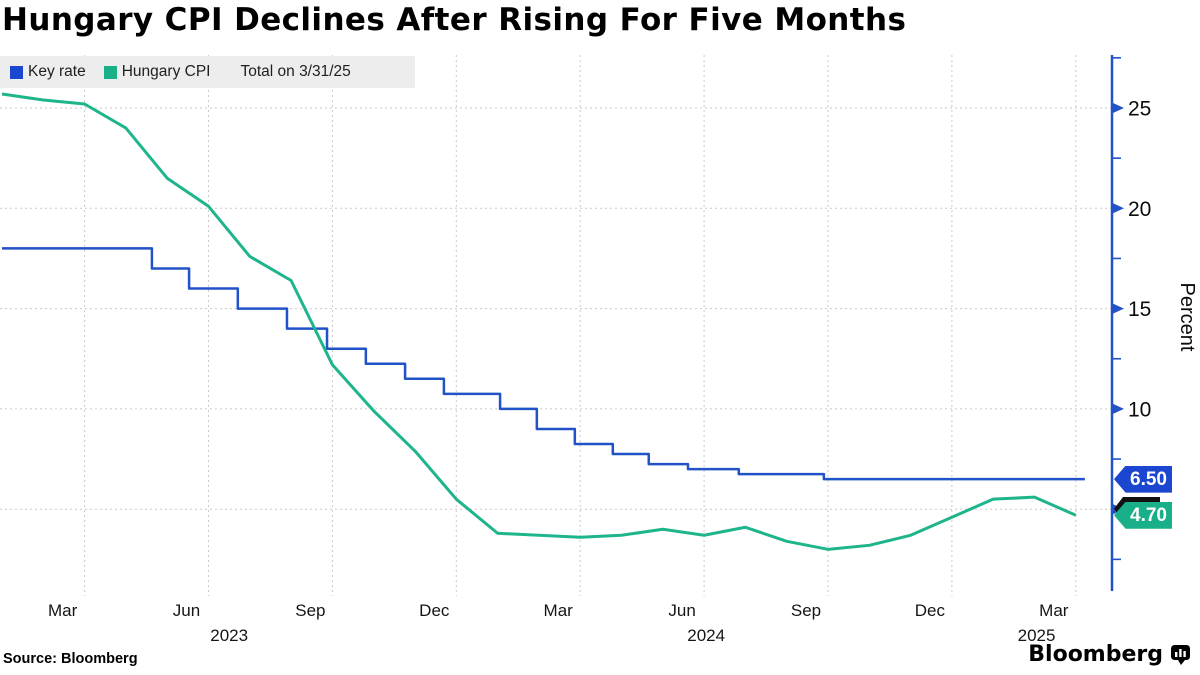 The image size is (1200, 675). I want to click on svg-text: 2025, so click(1037, 635).